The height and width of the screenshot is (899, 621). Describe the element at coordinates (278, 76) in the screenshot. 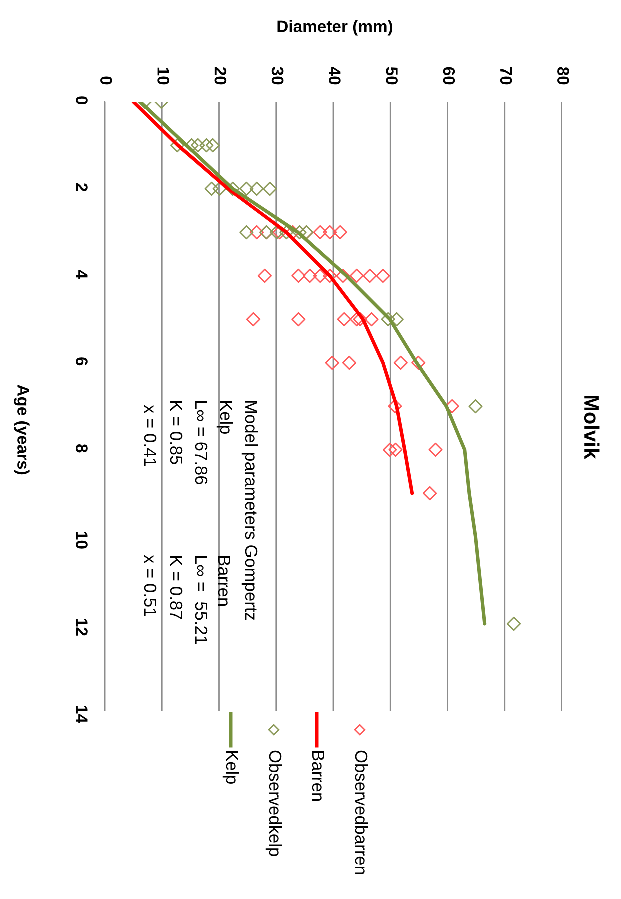

I see `x-tick-label: 30` at that location.